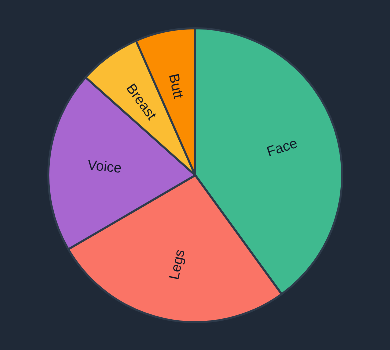 Image resolution: width=390 pixels, height=350 pixels. What do you see at coordinates (177, 86) in the screenshot?
I see `slice-label: Butt` at bounding box center [177, 86].